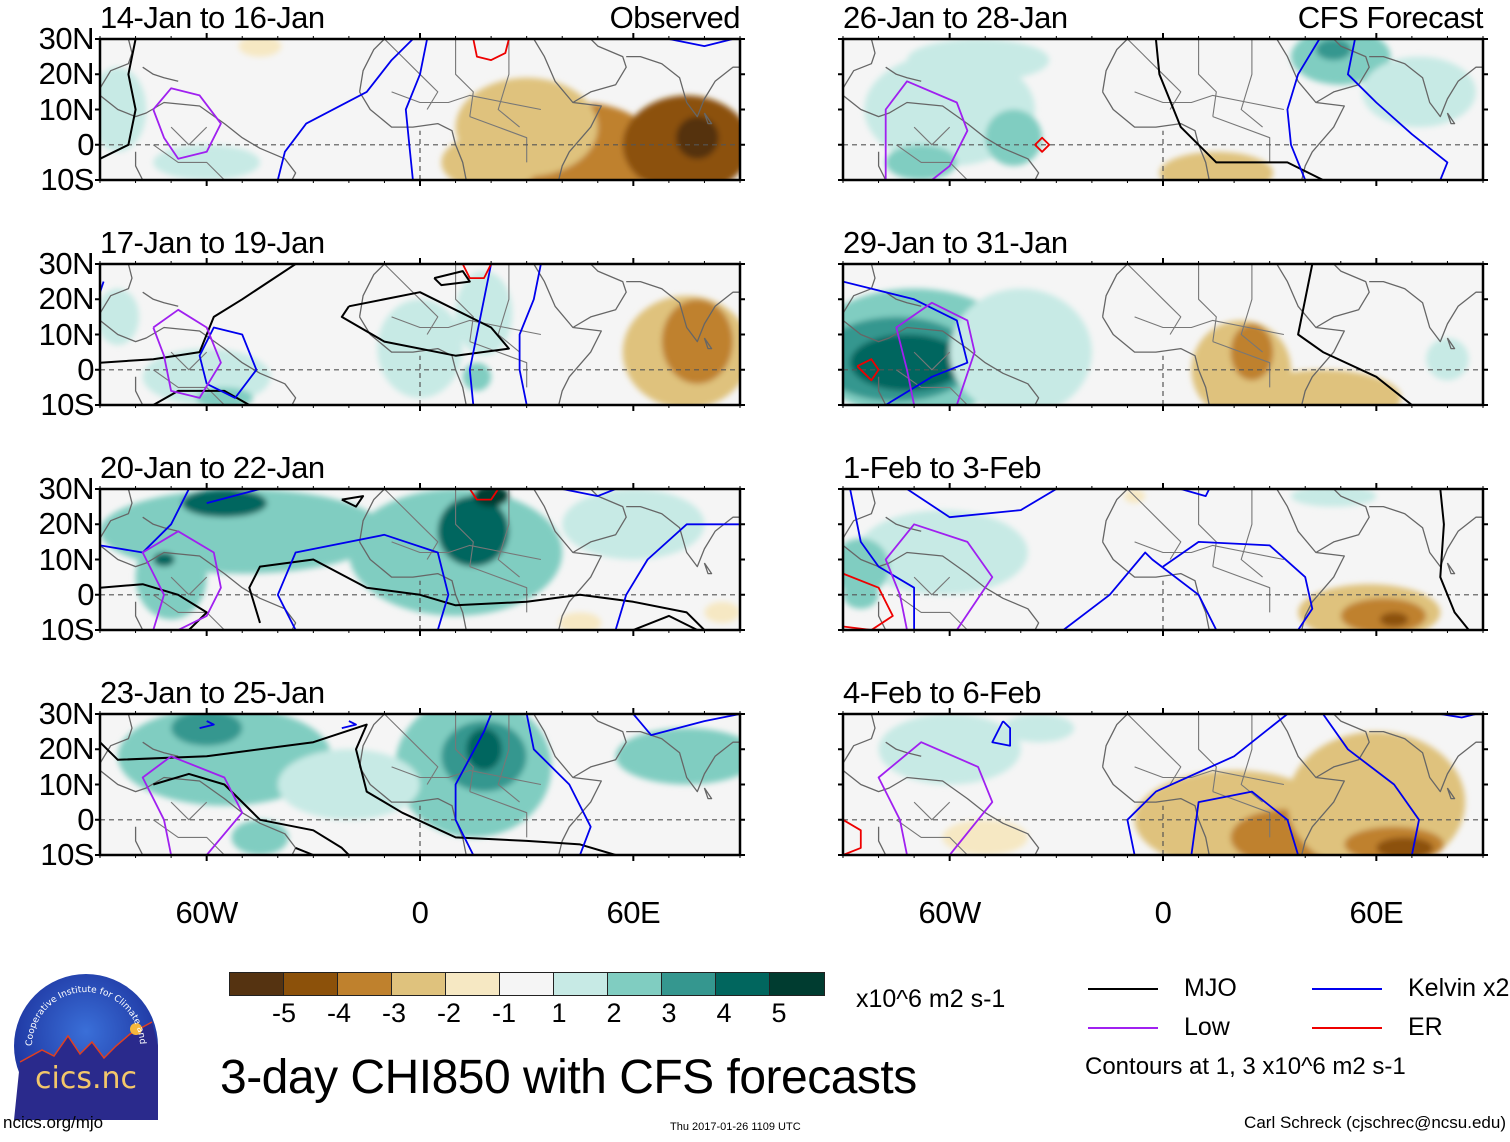 The image size is (1510, 1142). I want to click on colorbar-tick-label: -5, so click(283, 1013).